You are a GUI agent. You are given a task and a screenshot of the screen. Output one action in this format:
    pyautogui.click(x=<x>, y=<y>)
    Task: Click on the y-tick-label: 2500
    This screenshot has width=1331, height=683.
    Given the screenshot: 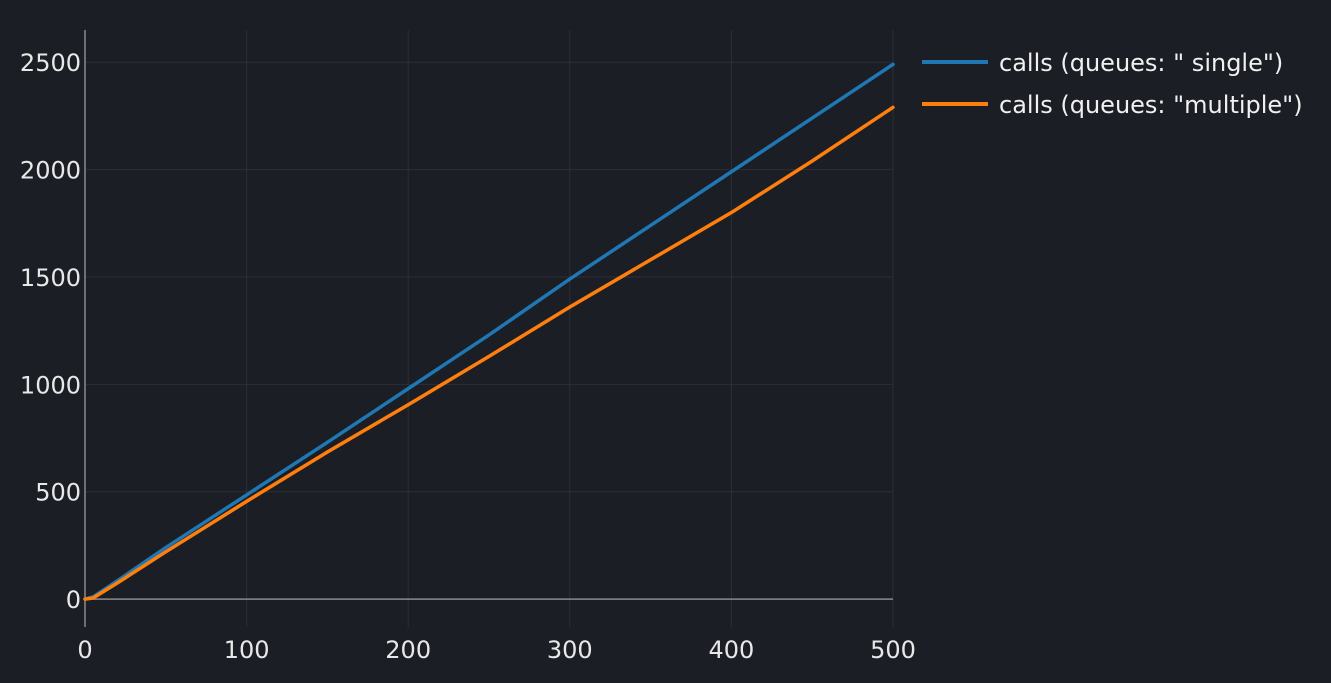 What is the action you would take?
    pyautogui.click(x=50, y=63)
    